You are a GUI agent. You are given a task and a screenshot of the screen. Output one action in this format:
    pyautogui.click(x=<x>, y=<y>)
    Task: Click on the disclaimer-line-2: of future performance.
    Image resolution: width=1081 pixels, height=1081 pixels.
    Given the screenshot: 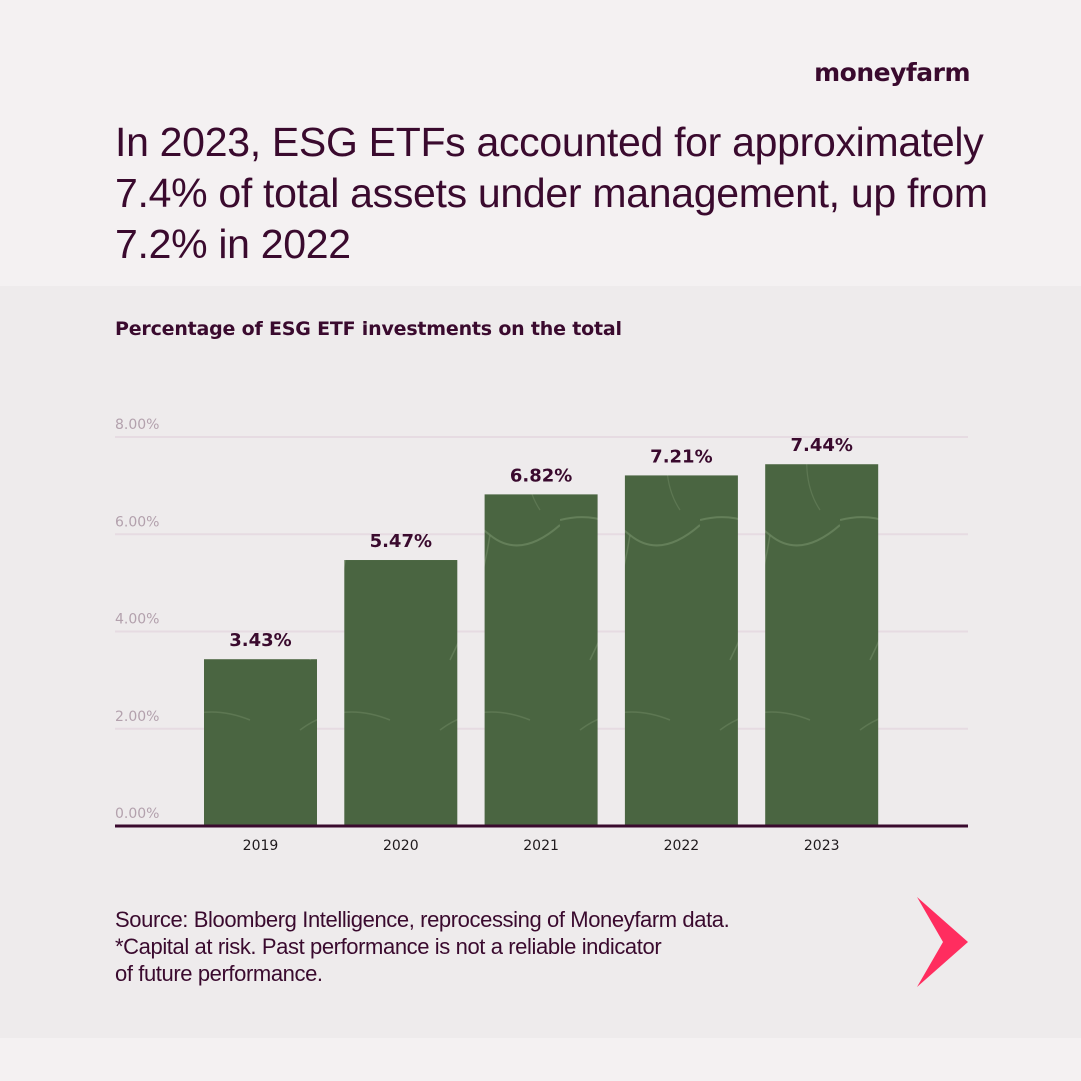 What is the action you would take?
    pyautogui.click(x=219, y=973)
    